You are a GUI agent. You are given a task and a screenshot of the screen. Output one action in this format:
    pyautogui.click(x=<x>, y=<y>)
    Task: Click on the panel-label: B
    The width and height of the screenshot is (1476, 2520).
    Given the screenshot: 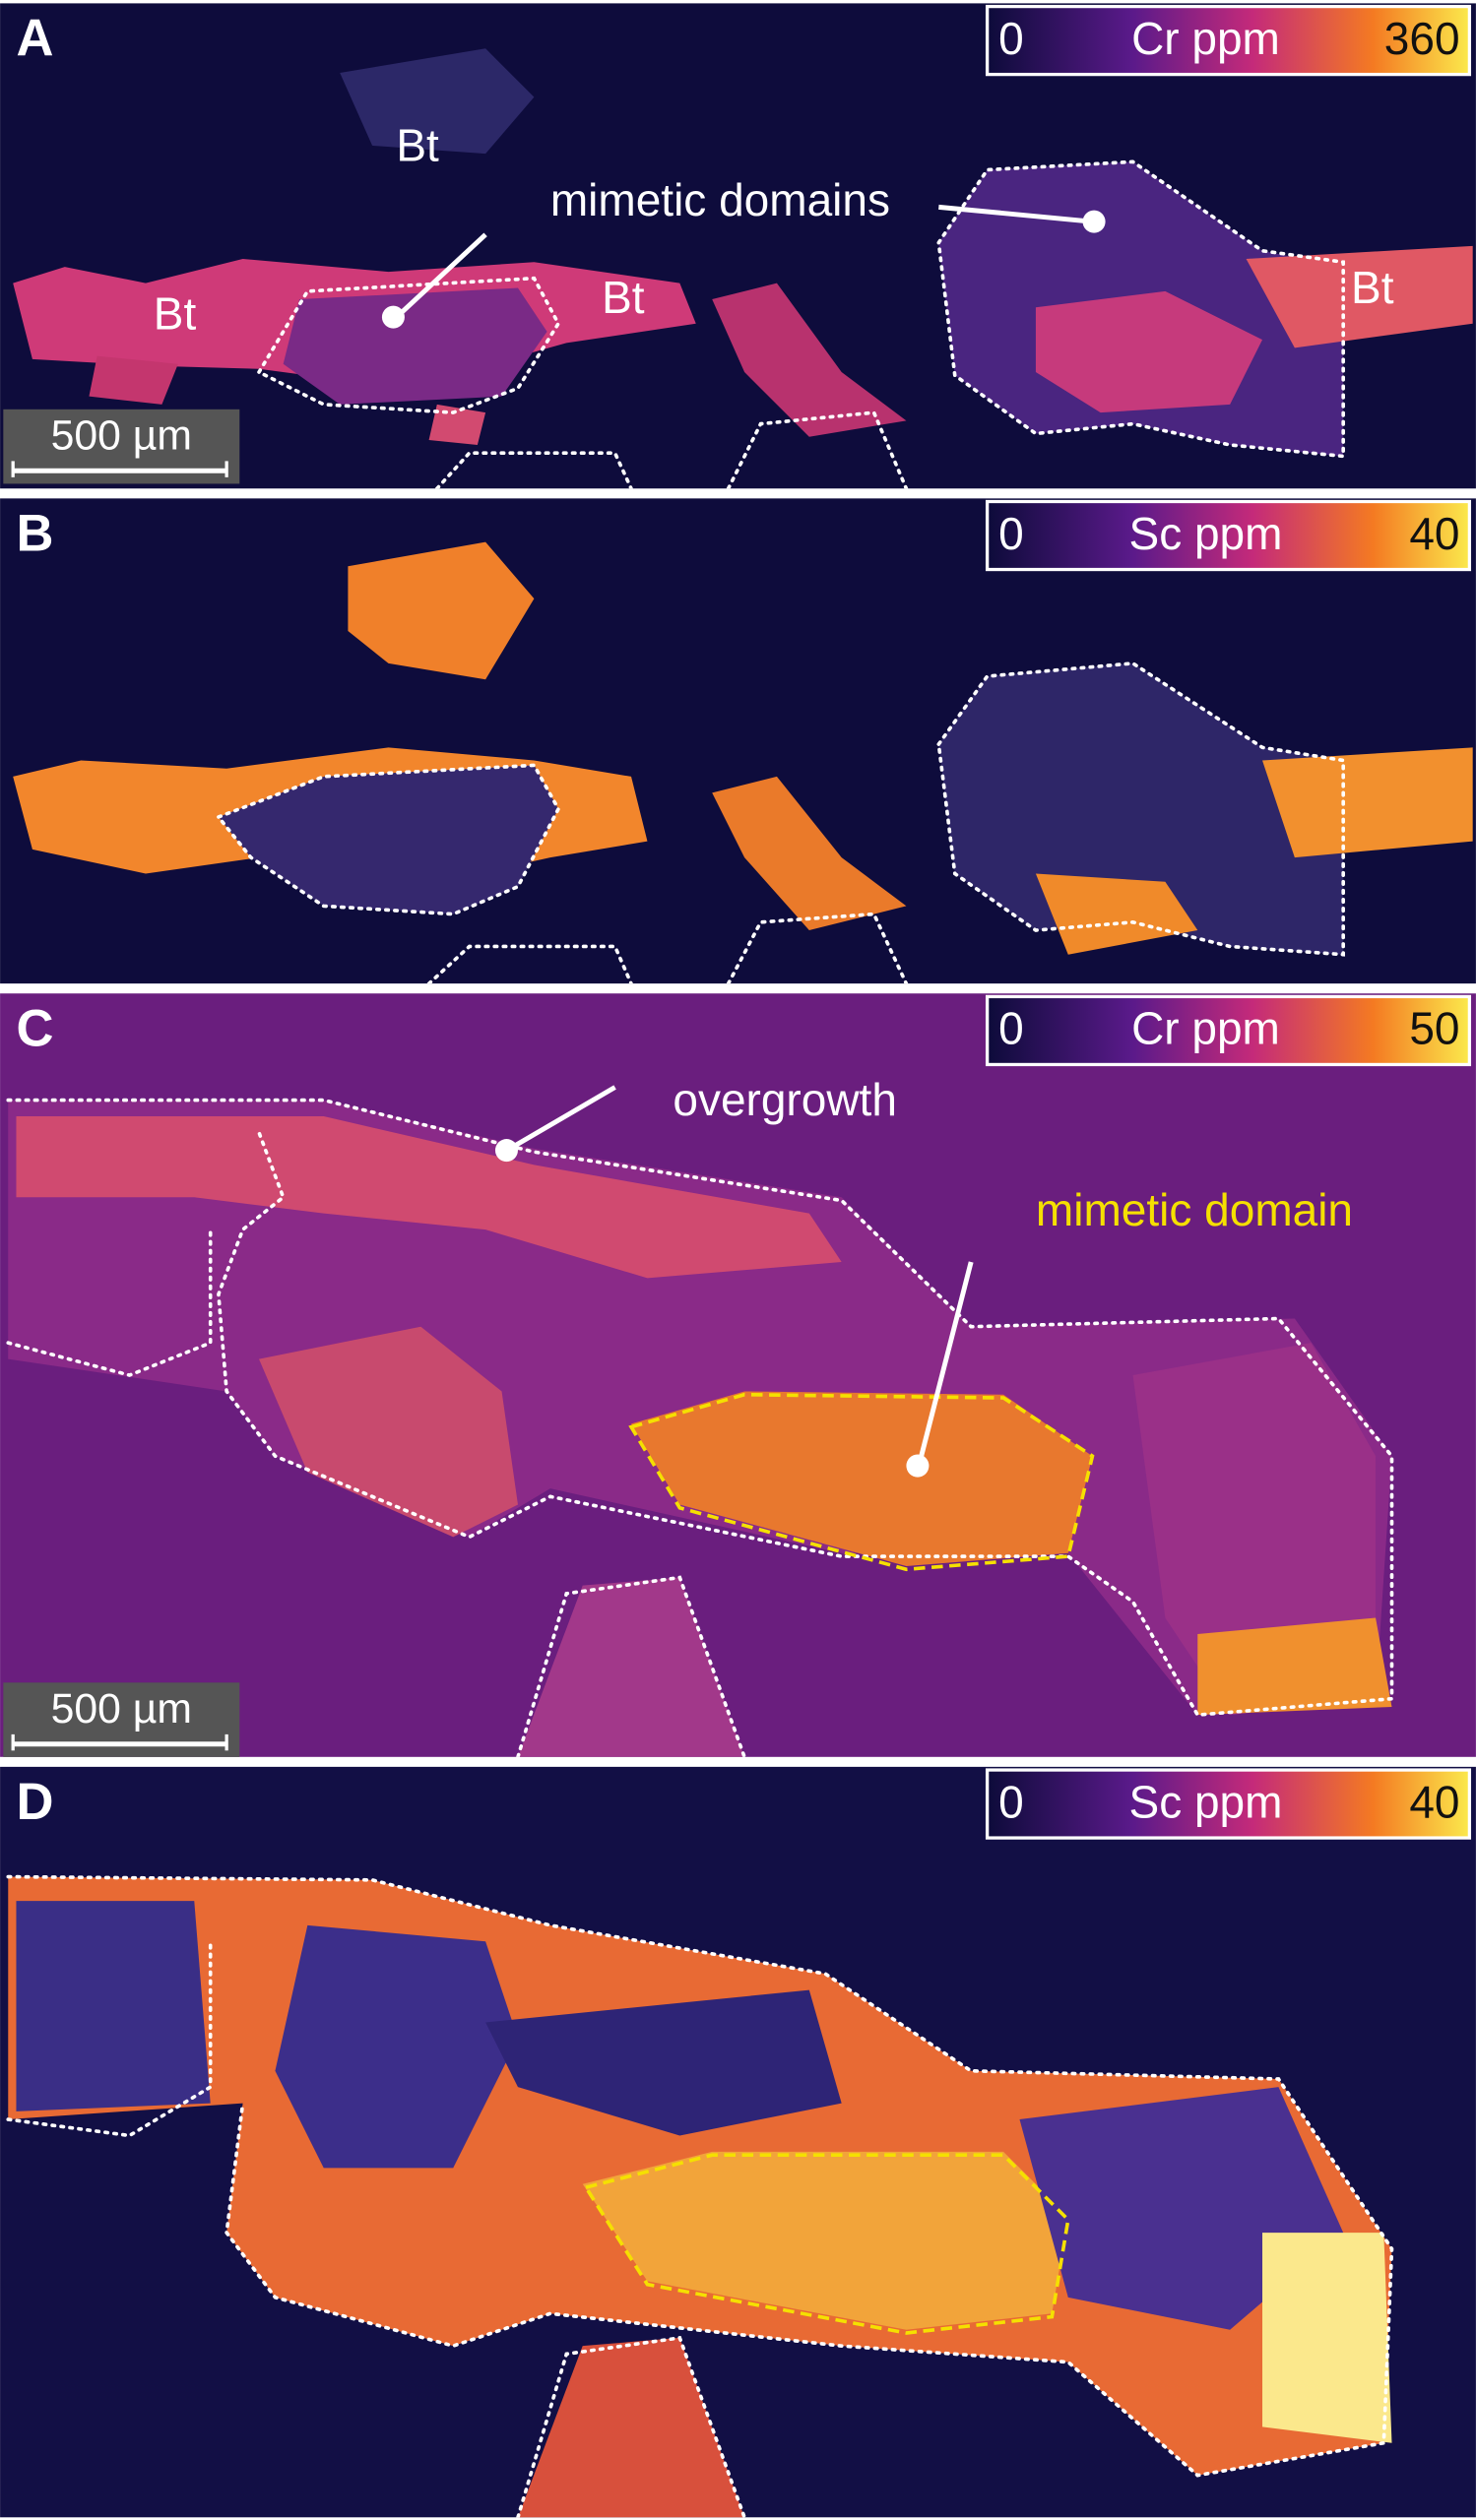 What is the action you would take?
    pyautogui.click(x=34, y=534)
    